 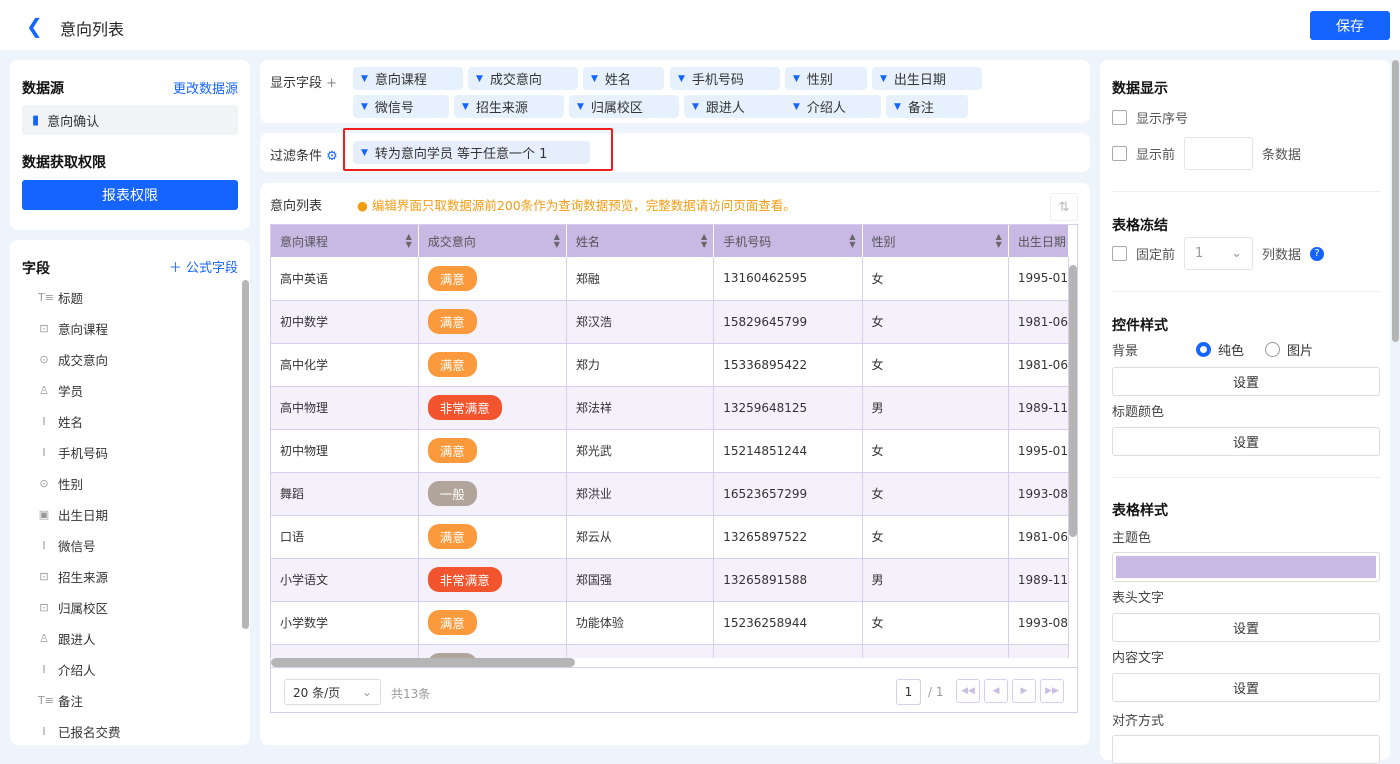 What do you see at coordinates (670, 537) in the screenshot?
I see `table-row: 口语 满意 郑云从 13265897522 女 1981-06` at bounding box center [670, 537].